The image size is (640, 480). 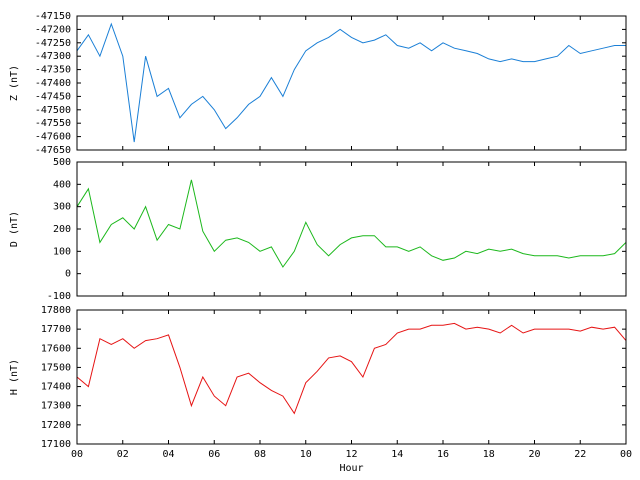 What do you see at coordinates (53, 110) in the screenshot?
I see `y-tick-label: -47500` at bounding box center [53, 110].